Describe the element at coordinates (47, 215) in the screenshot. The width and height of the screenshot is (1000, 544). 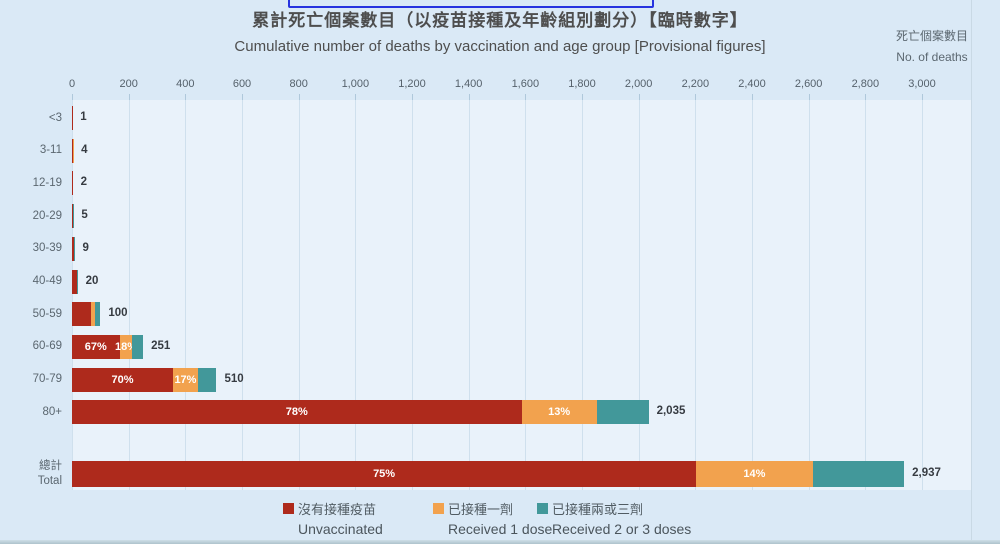
I see `category-label: 20-29` at that location.